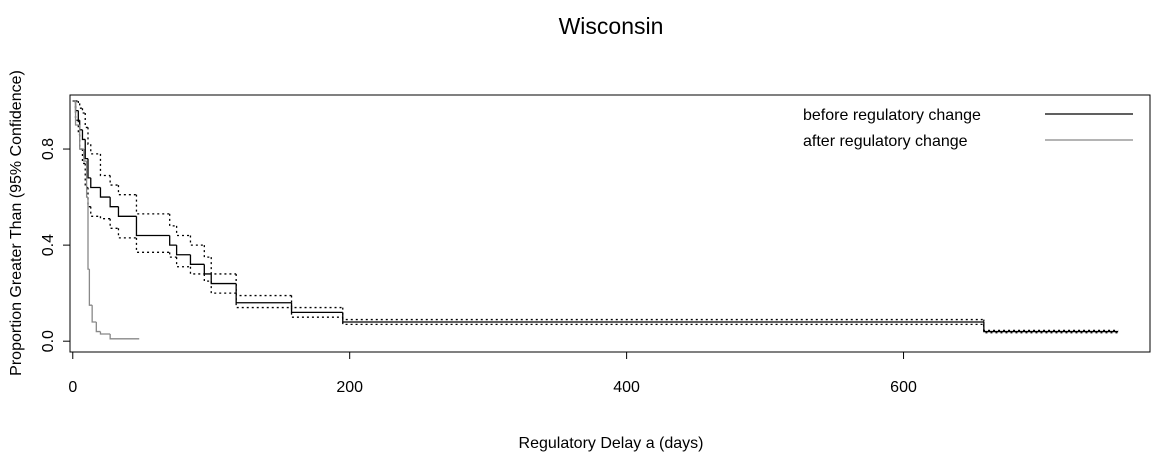  Describe the element at coordinates (885, 141) in the screenshot. I see `legend-label: after regulatory change` at that location.